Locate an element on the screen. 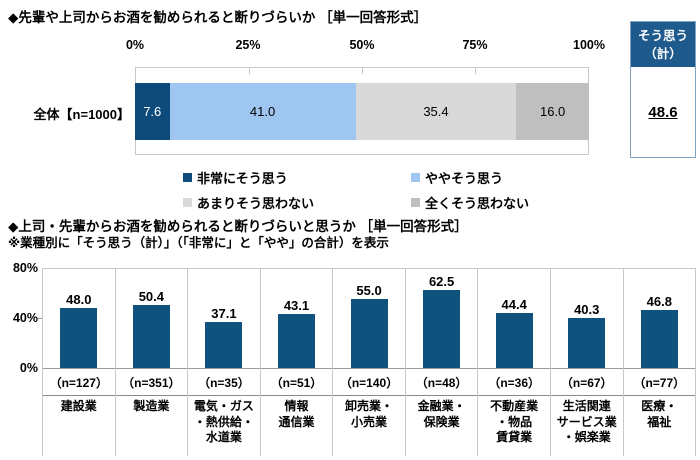  sample-size: （n=77） is located at coordinates (659, 382).